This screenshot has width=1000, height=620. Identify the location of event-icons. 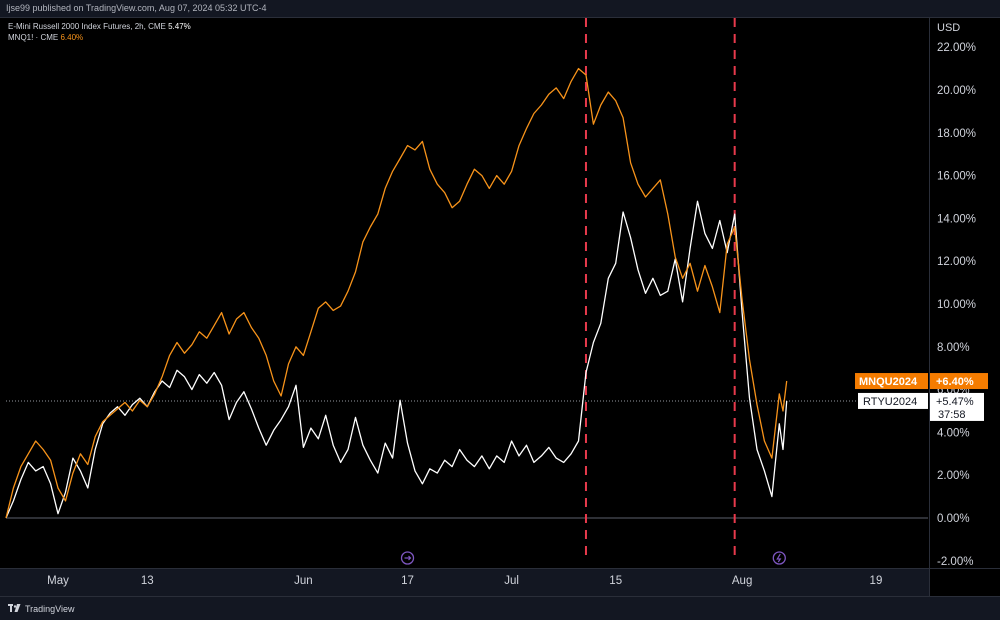
(594, 558).